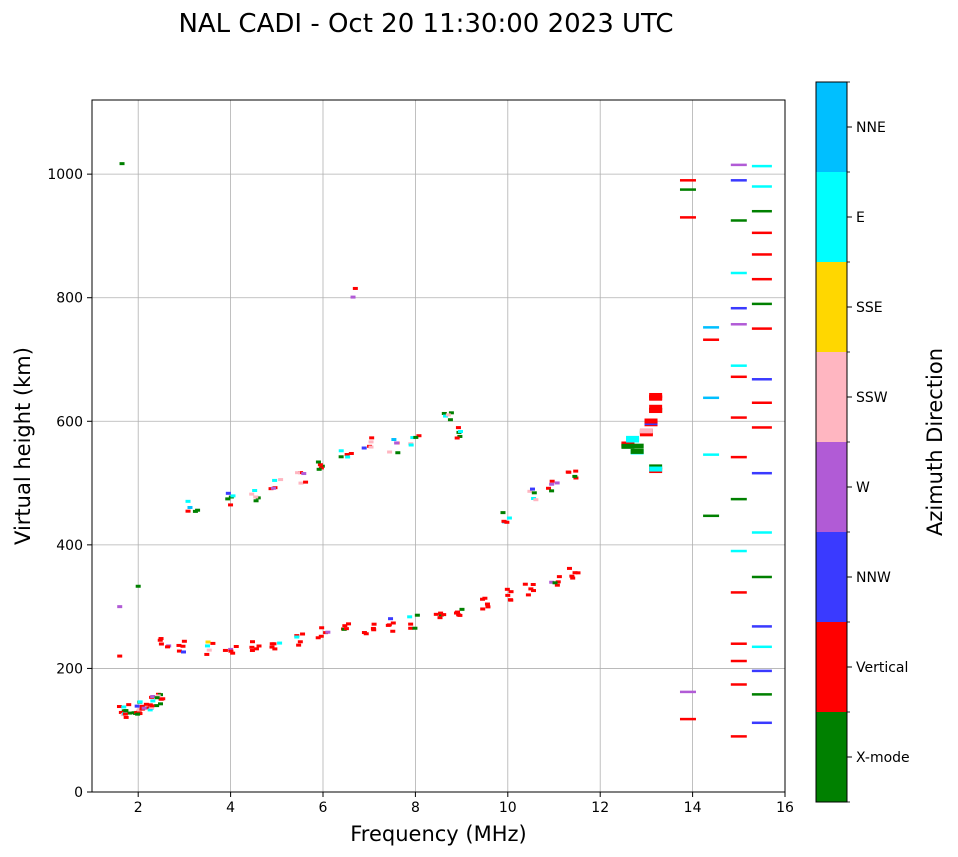 This screenshot has height=857, width=958. I want to click on colorbar-label: NNE, so click(871, 128).